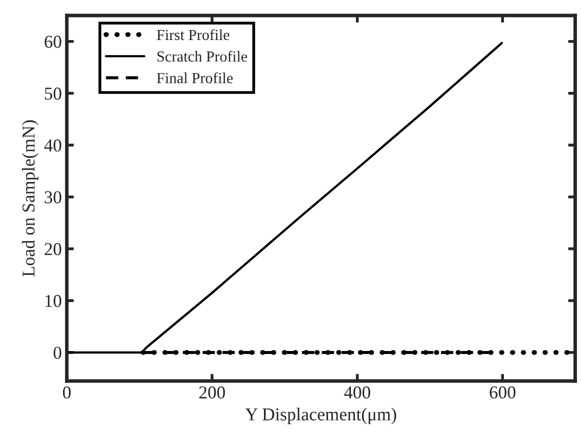 This screenshot has width=581, height=443. Describe the element at coordinates (202, 56) in the screenshot. I see `legend-label: Scratch Profile` at that location.